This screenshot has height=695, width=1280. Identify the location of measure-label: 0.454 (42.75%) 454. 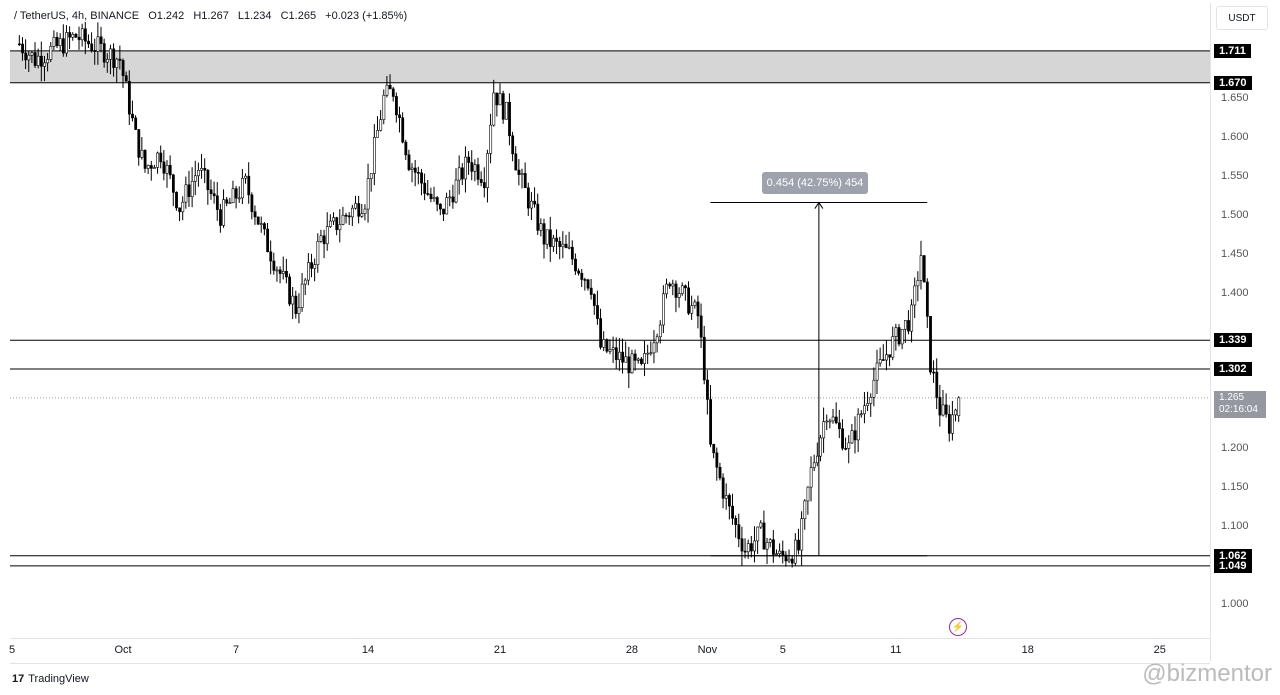
(815, 183).